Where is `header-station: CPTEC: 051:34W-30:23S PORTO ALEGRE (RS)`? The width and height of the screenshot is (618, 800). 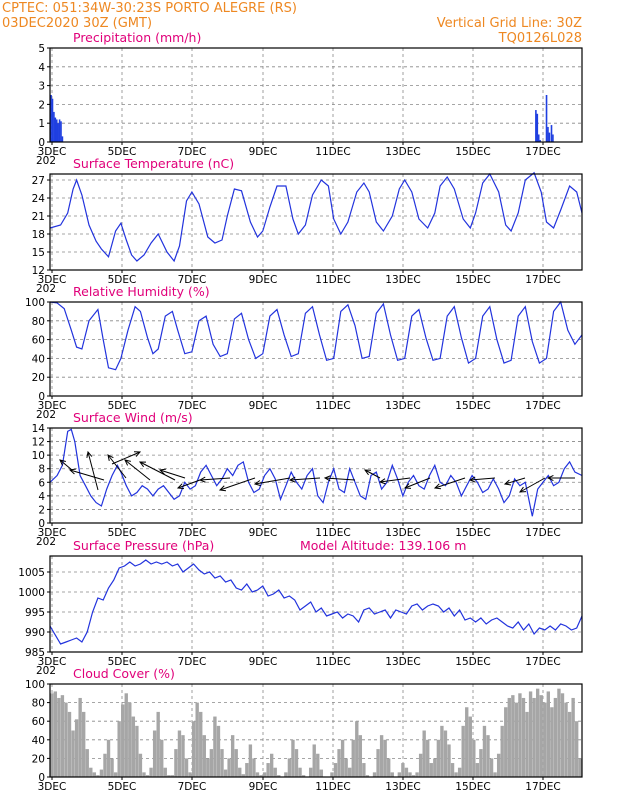
header-station: CPTEC: 051:34W-30:23S PORTO ALEGRE (RS) is located at coordinates (149, 8).